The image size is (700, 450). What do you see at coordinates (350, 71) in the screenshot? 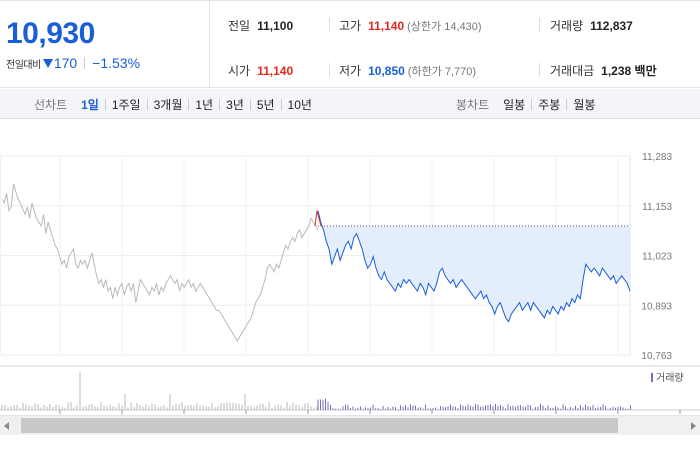
I see `stat-label: 저가` at bounding box center [350, 71].